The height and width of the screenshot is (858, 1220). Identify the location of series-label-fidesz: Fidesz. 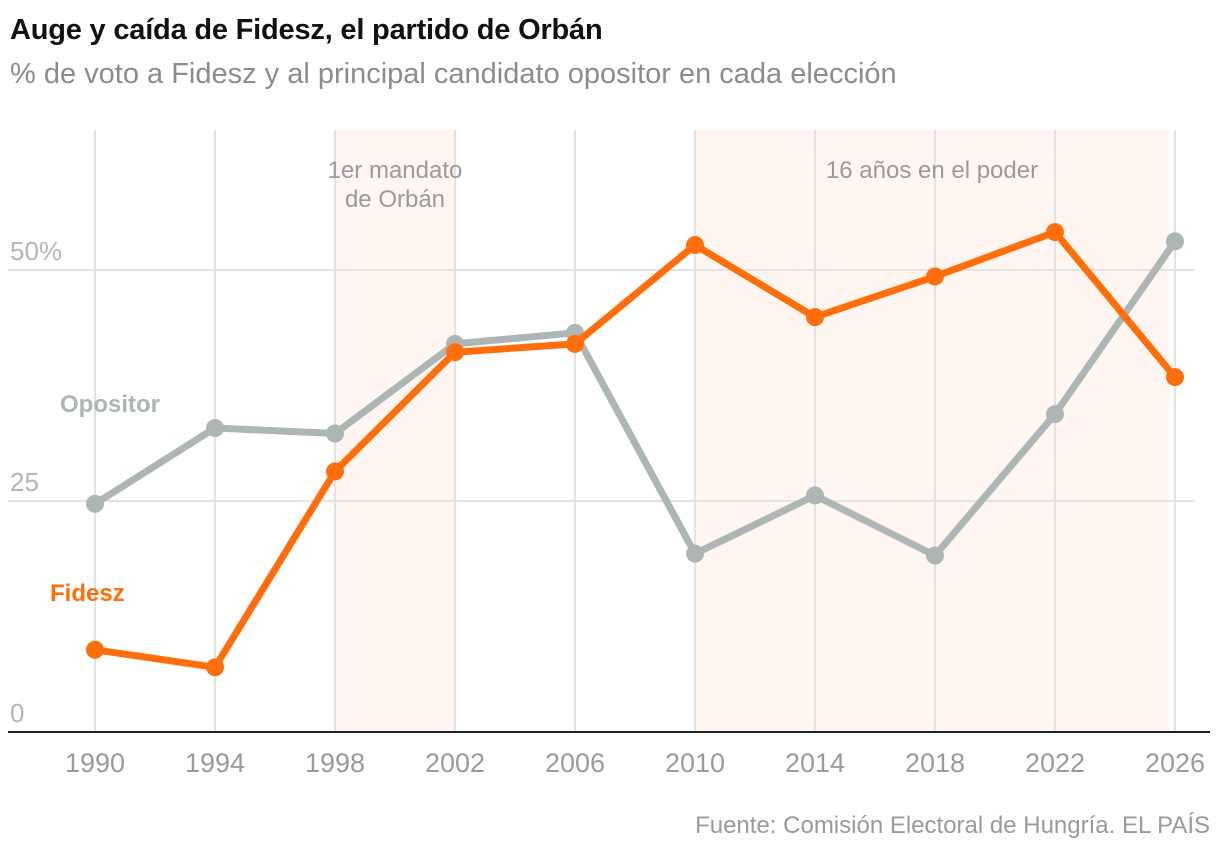
(87, 593).